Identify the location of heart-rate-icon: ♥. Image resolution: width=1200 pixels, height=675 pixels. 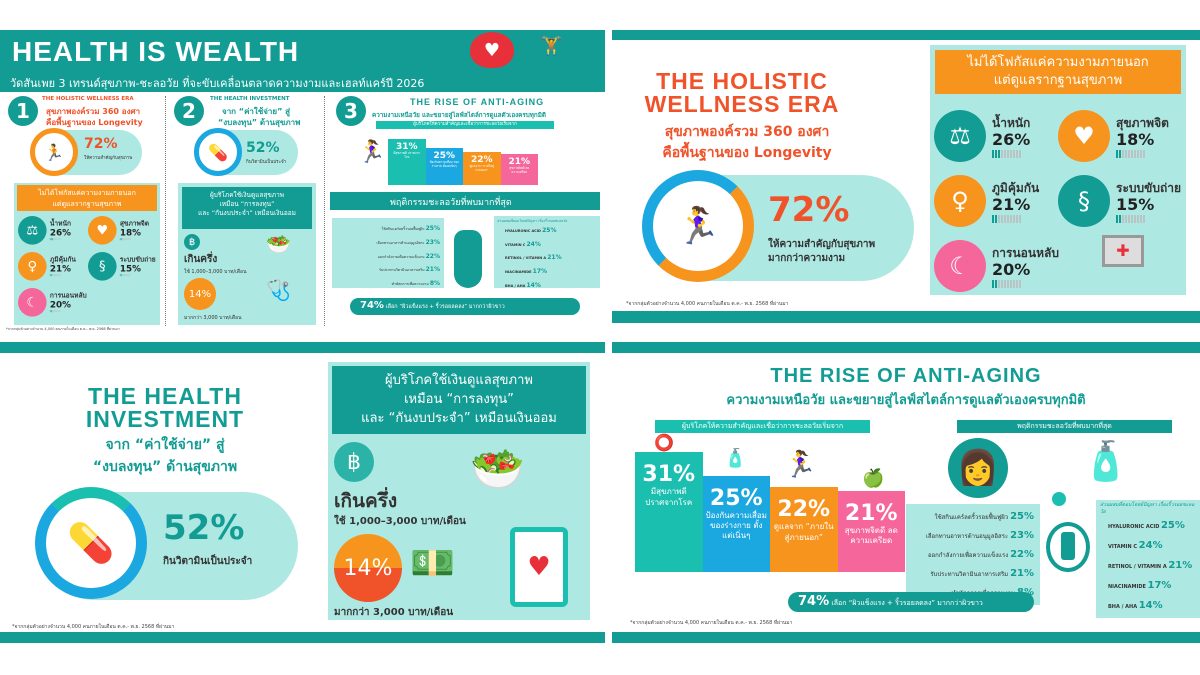
(492, 50).